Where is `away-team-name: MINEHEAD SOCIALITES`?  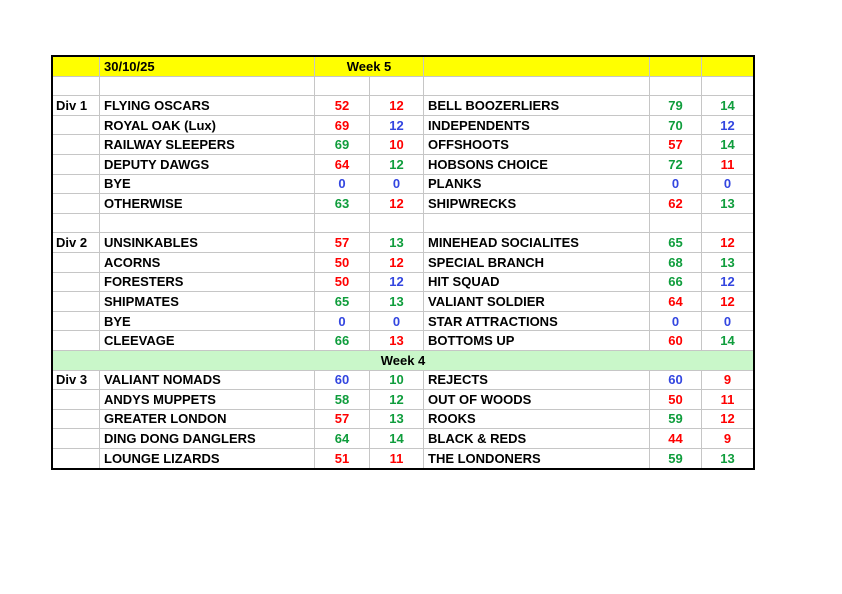
away-team-name: MINEHEAD SOCIALITES is located at coordinates (537, 243).